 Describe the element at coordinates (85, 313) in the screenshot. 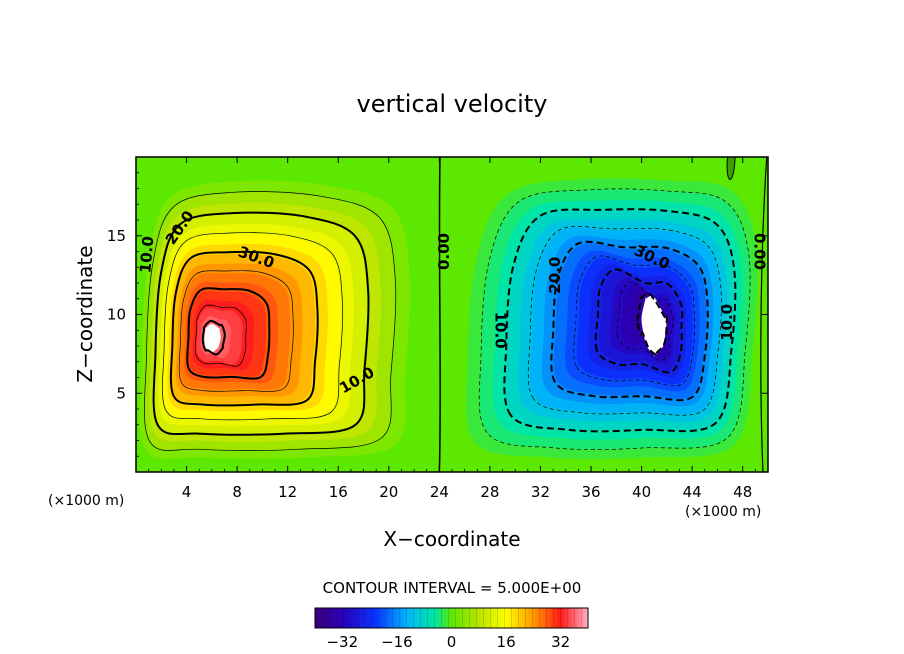

I see `y-axis-title: Z−coordinate` at that location.